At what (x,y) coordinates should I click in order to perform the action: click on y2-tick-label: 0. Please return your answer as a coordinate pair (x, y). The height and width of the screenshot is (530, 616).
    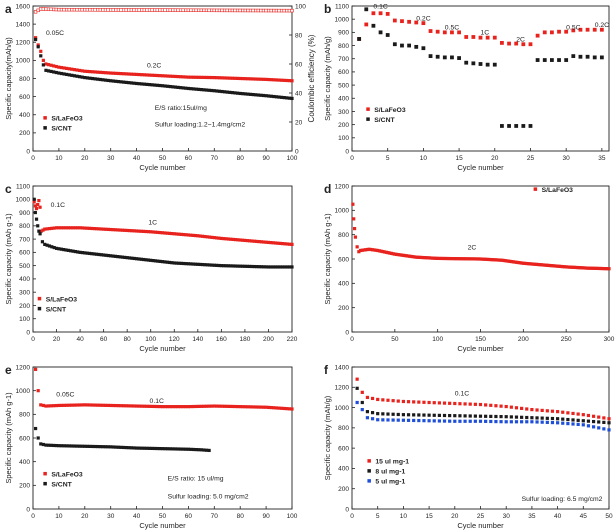
    Looking at the image, I should click on (297, 151).